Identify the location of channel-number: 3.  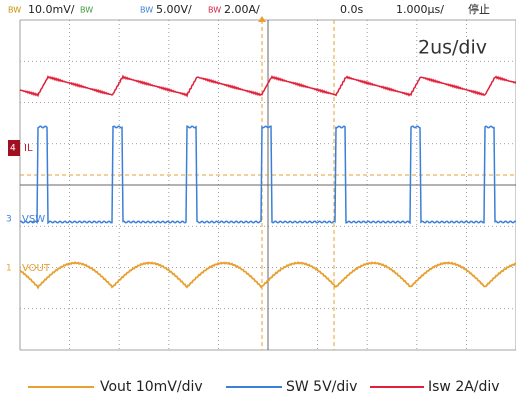
(9, 220).